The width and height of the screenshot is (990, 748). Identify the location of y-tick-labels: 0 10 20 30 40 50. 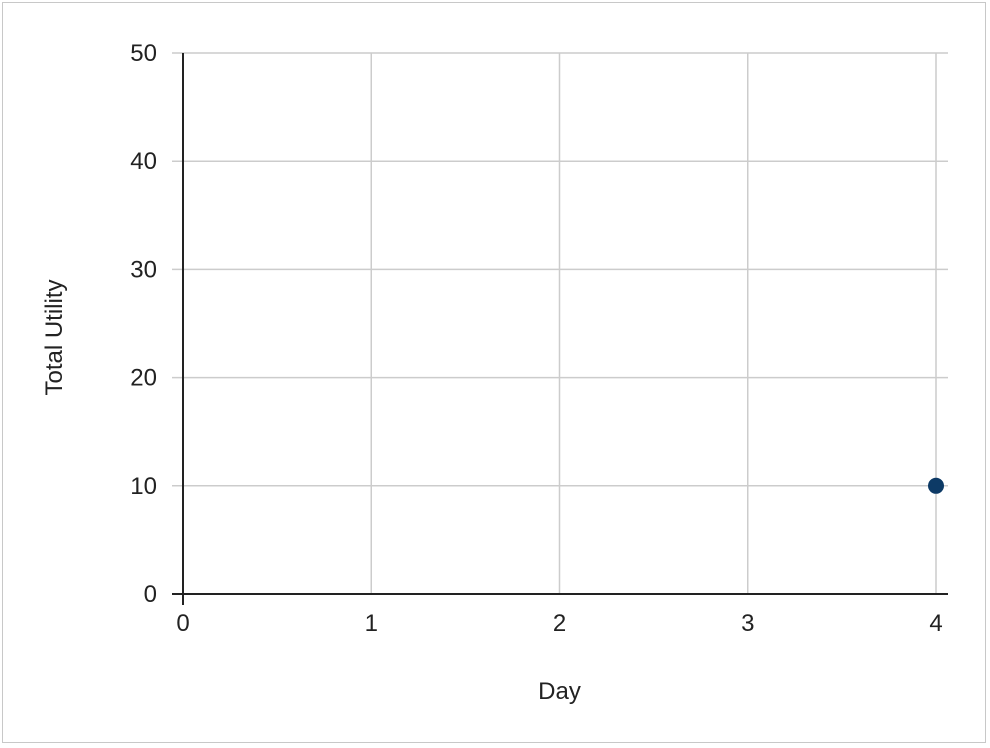
(143, 324).